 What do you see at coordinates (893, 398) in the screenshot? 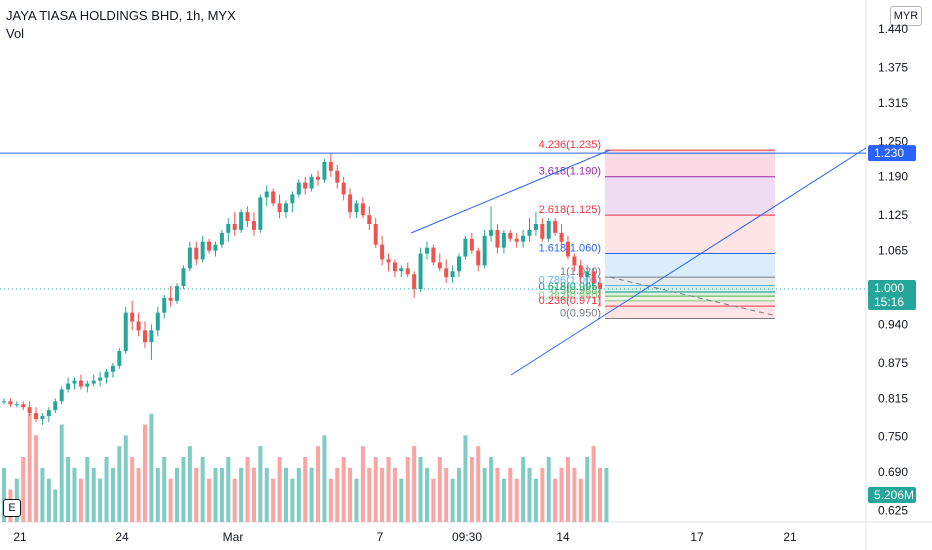
I see `y-tick-label: 0.815` at bounding box center [893, 398].